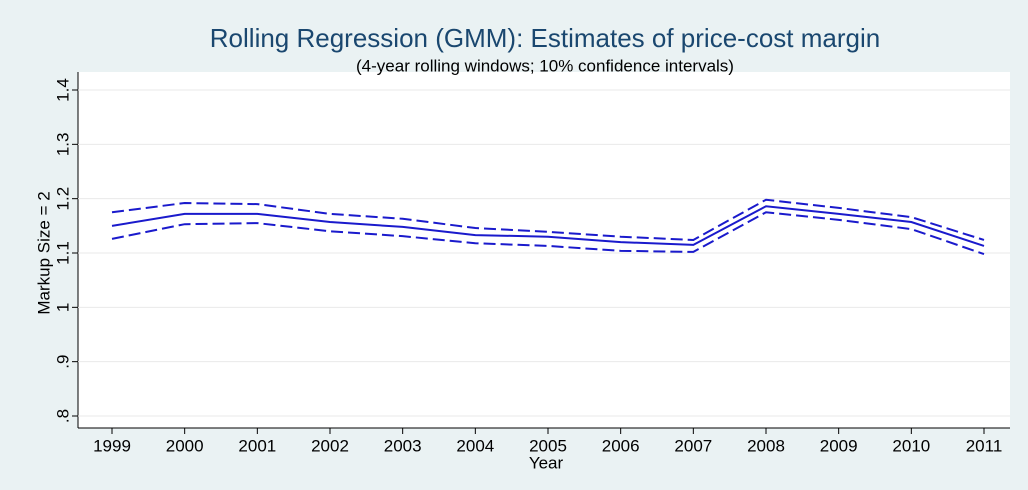 This screenshot has width=1028, height=490. Describe the element at coordinates (330, 445) in the screenshot. I see `x-tick-label: 2002` at that location.